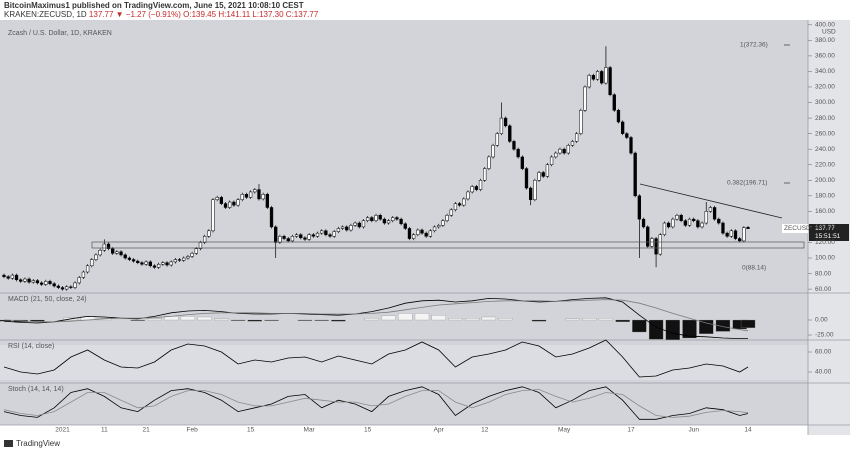 This screenshot has width=850, height=453. Describe the element at coordinates (823, 372) in the screenshot. I see `y-tick-label: 40.00` at that location.